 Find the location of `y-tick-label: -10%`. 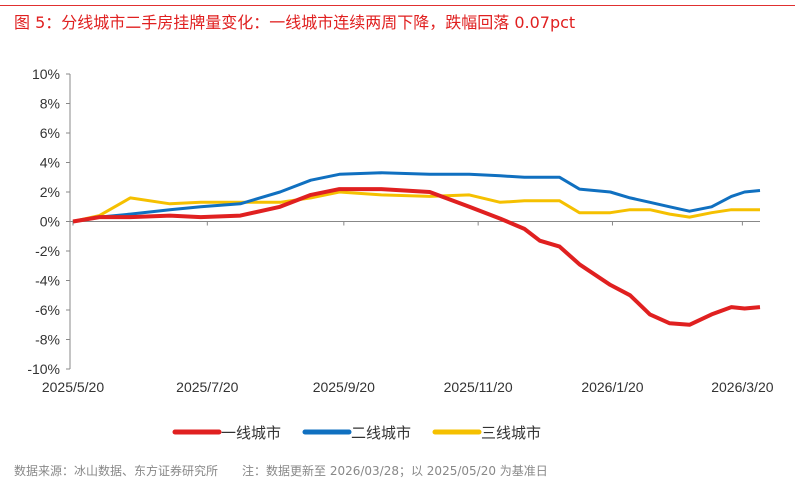

y-tick-label: -10% is located at coordinates (43, 369).